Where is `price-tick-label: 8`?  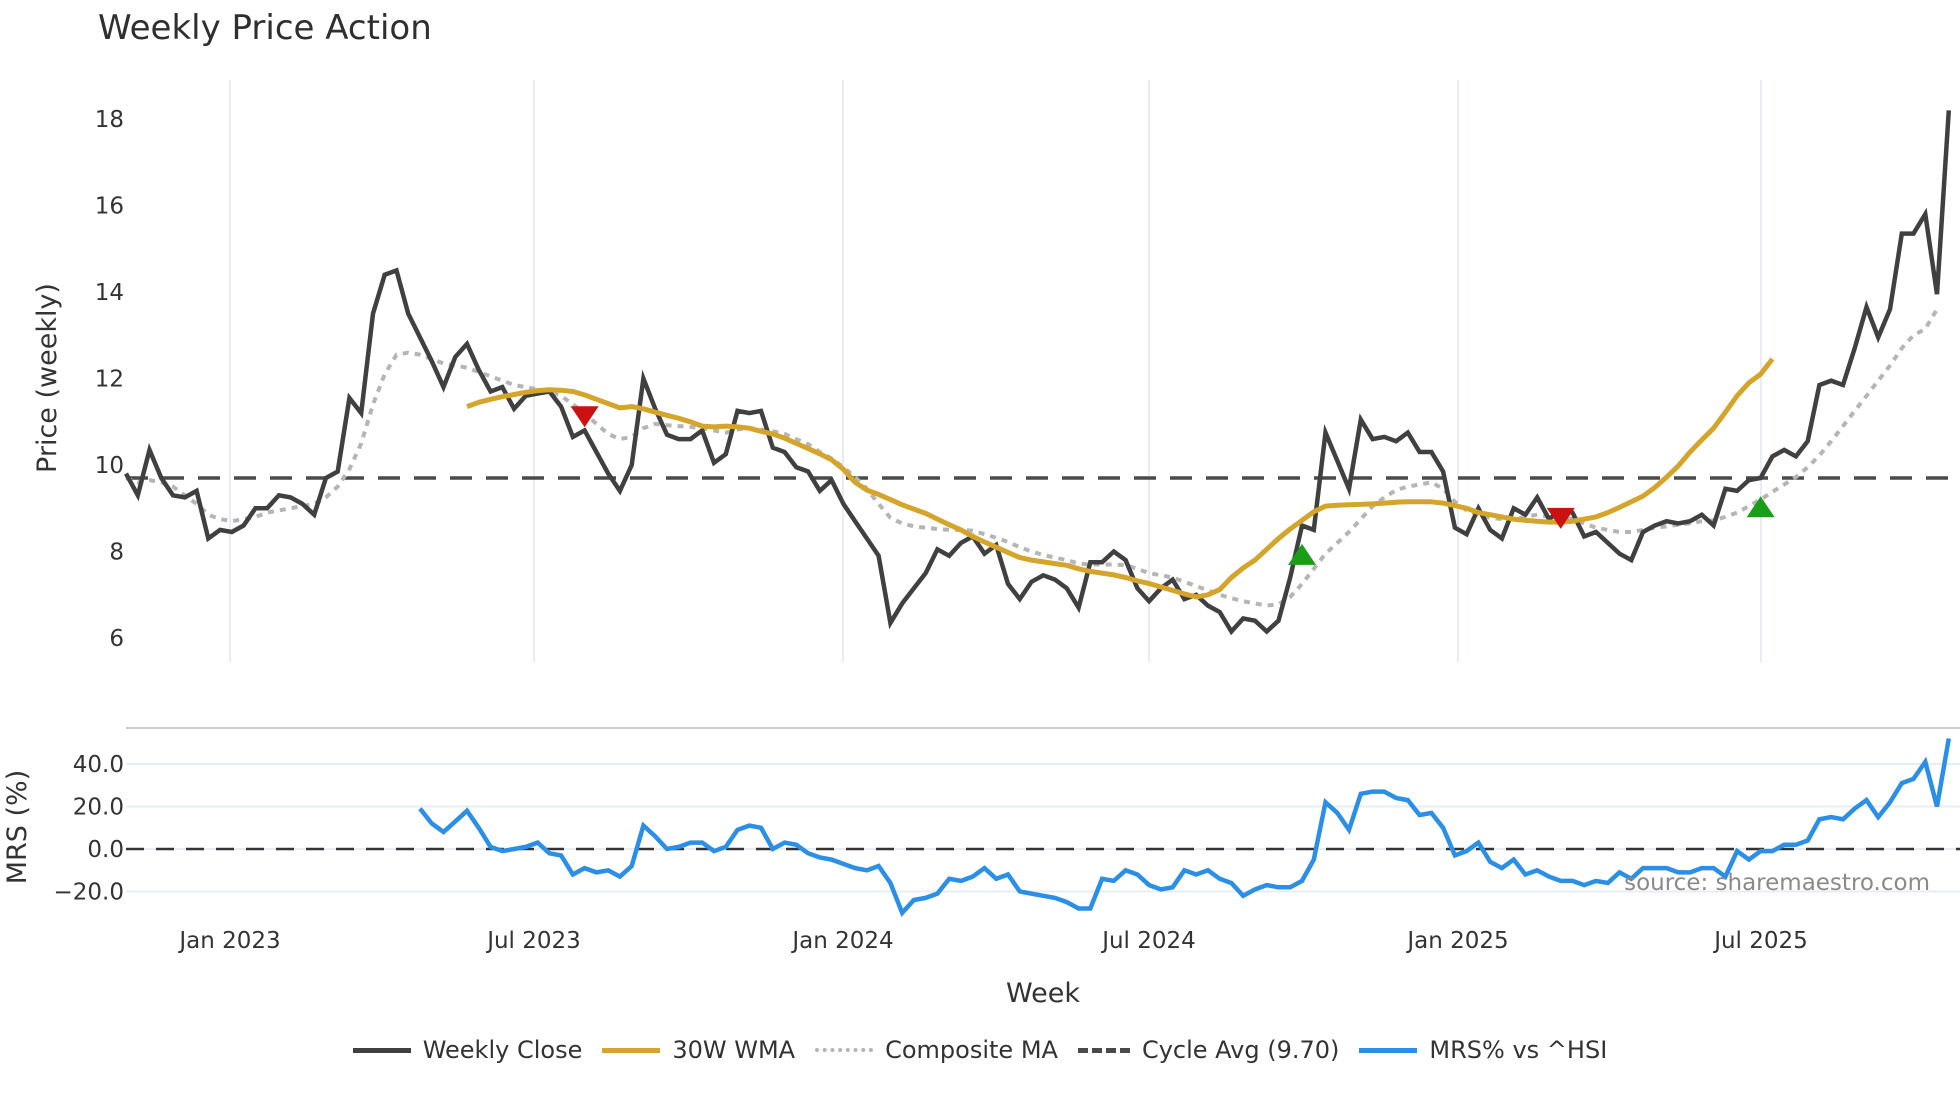
price-tick-label: 8 is located at coordinates (116, 553).